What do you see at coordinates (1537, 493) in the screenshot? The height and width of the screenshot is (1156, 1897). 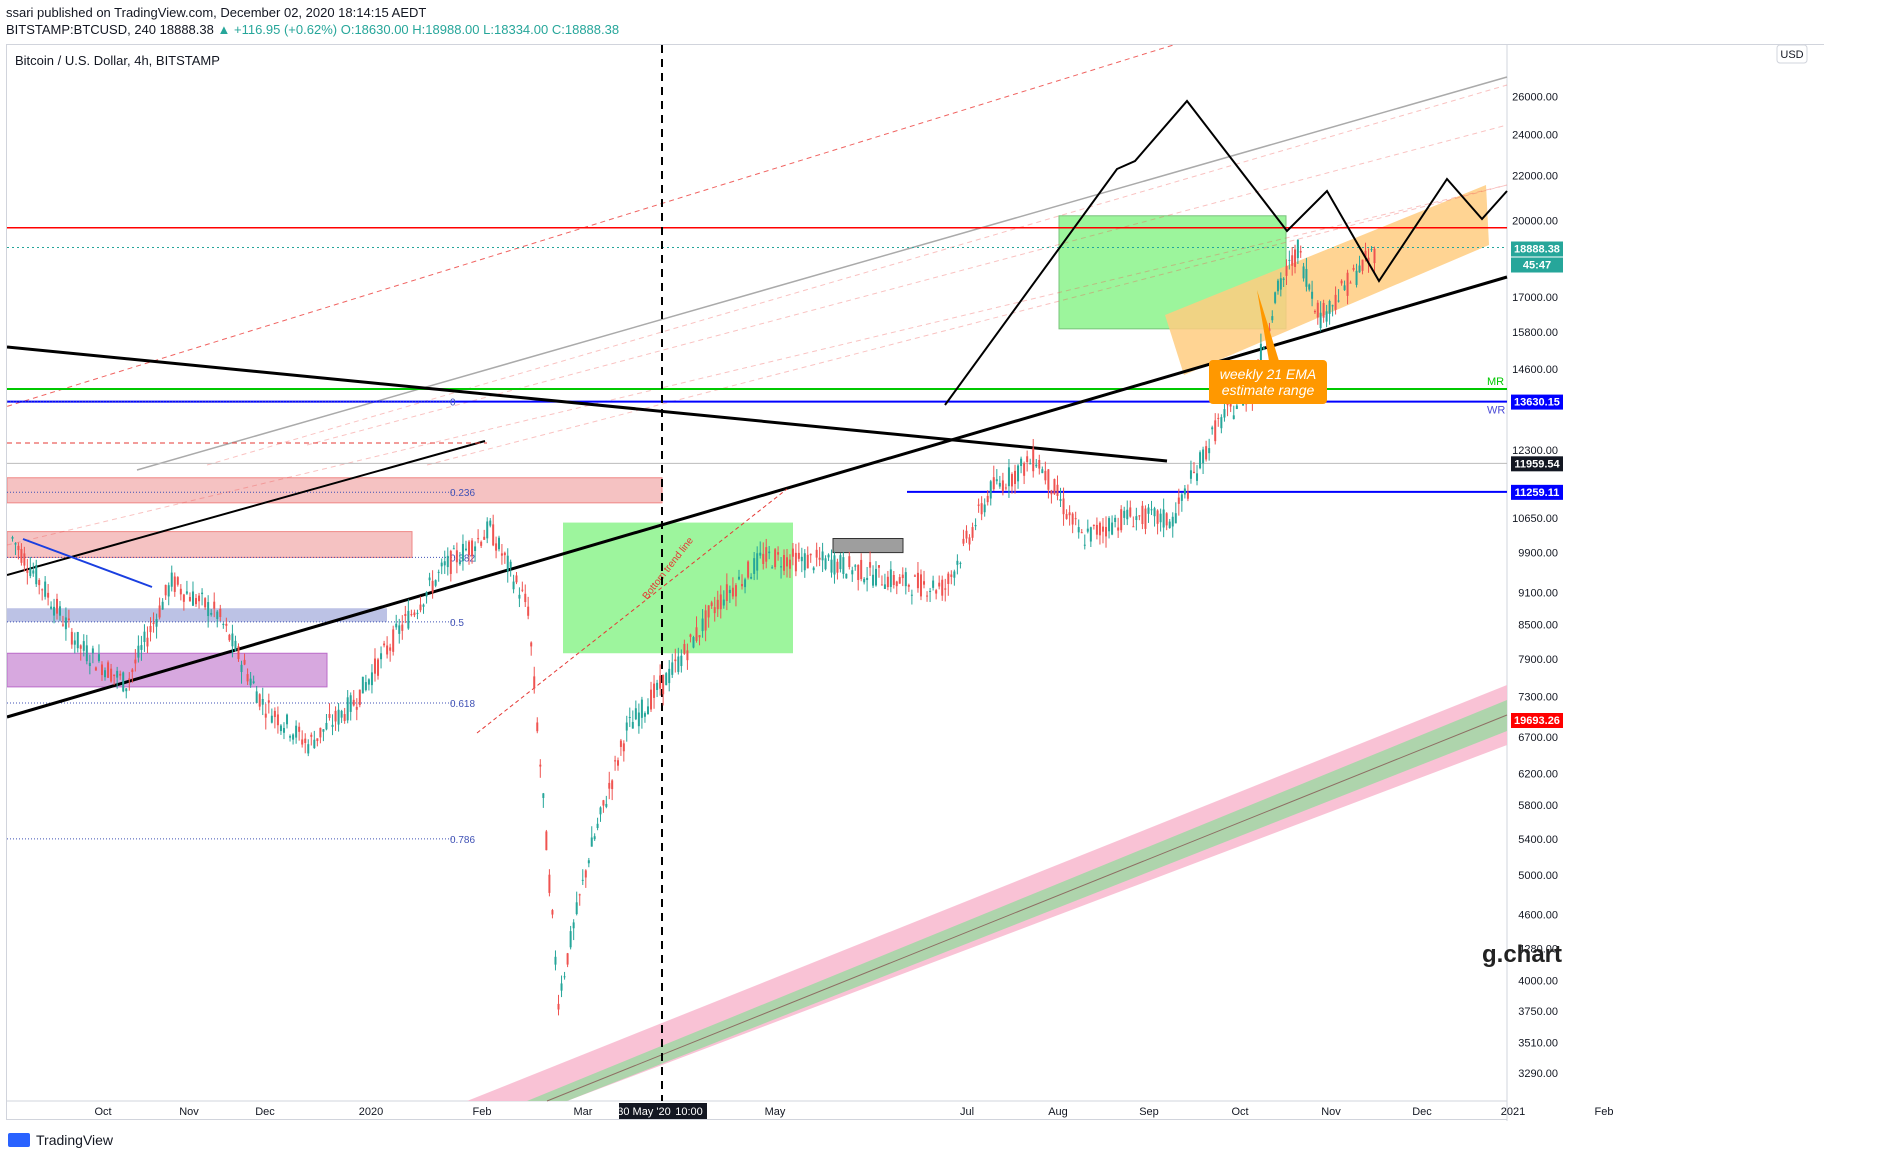 I see `price-tag-label: 11259.11` at bounding box center [1537, 493].